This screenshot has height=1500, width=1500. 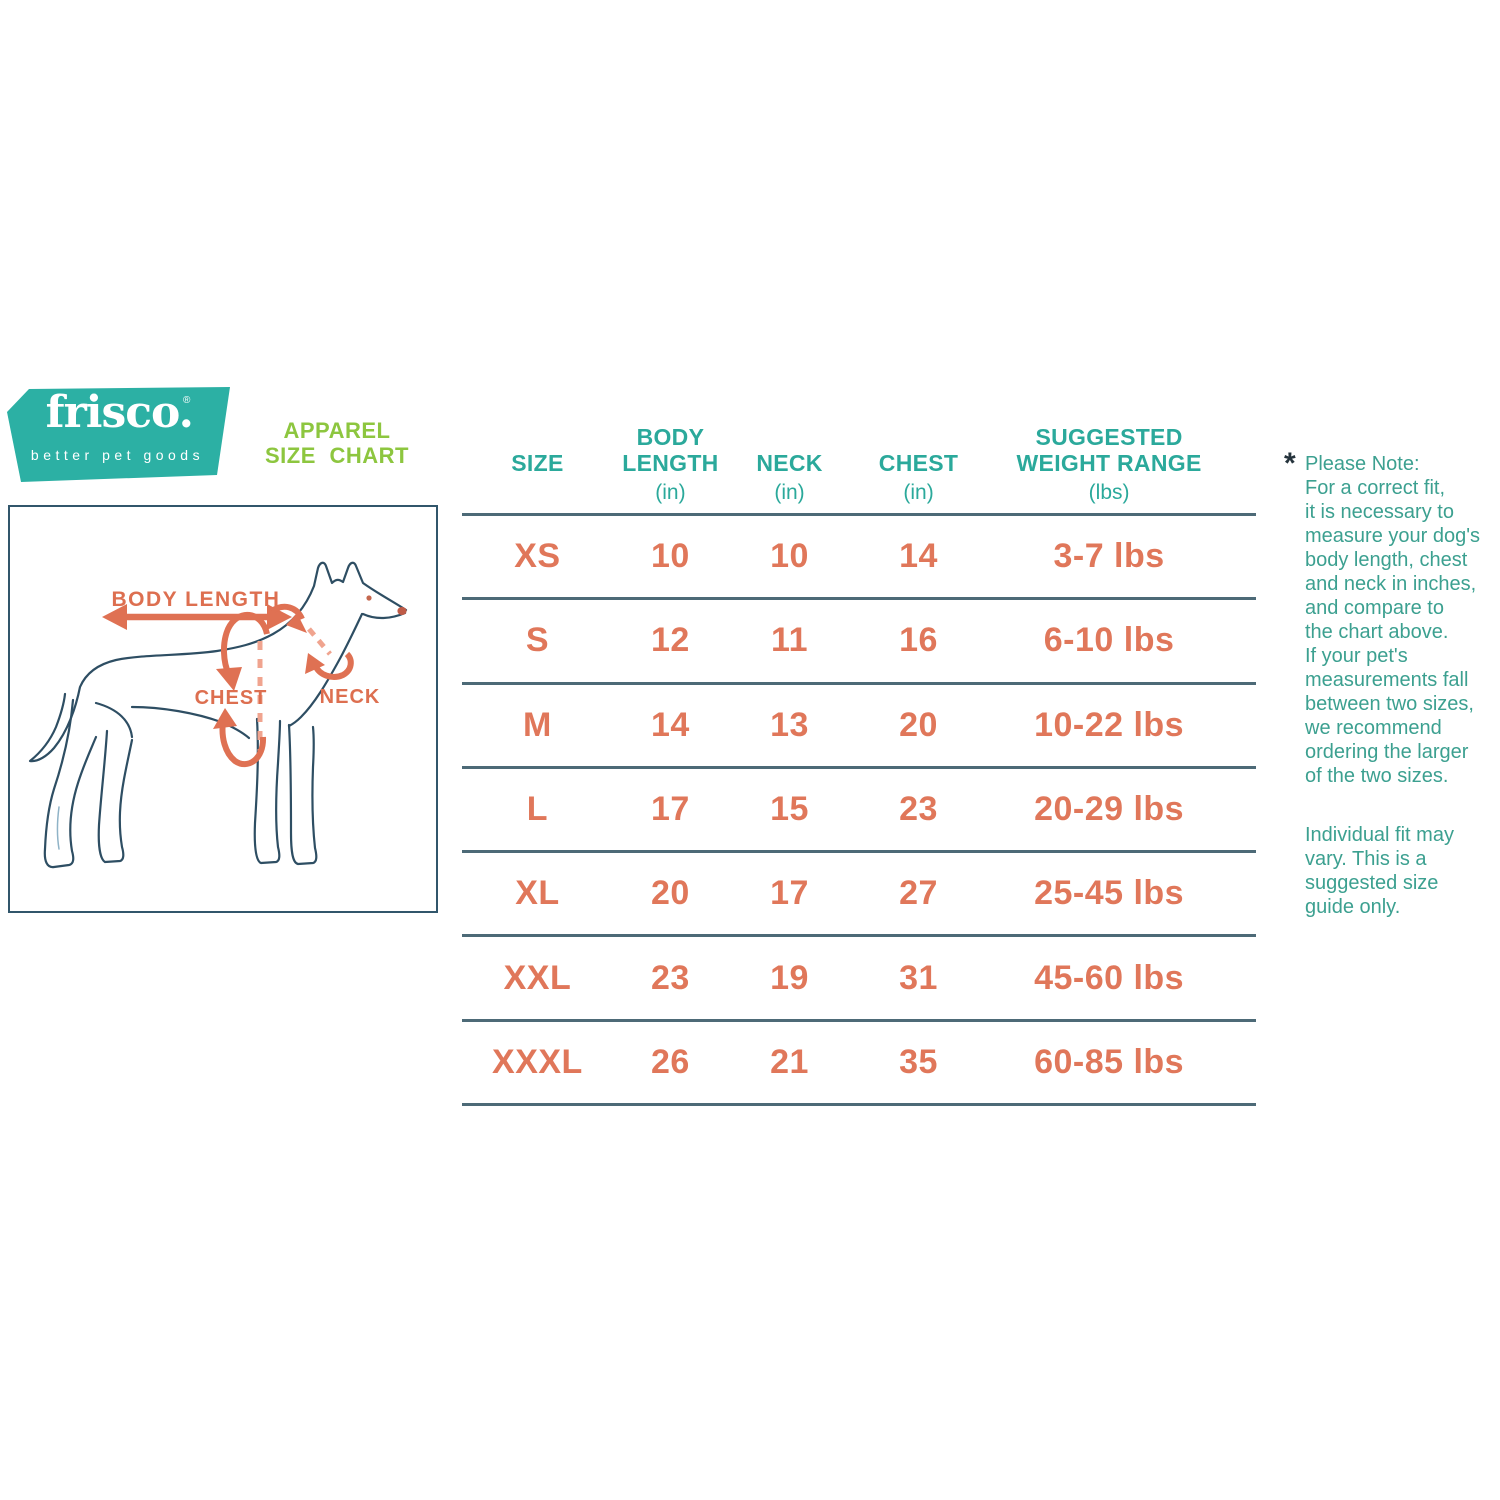 I want to click on cell-chest: 14, so click(x=918, y=556).